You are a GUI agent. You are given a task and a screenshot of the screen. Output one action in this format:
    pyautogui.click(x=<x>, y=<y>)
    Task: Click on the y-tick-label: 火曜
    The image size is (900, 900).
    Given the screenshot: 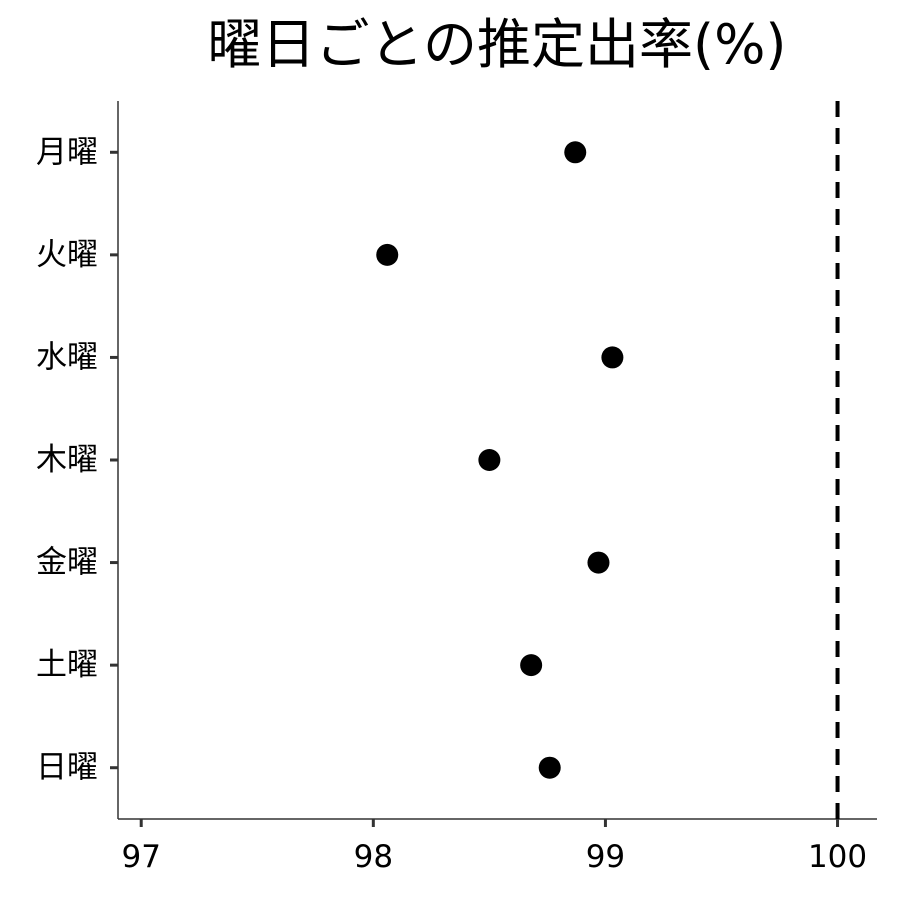 What is the action you would take?
    pyautogui.click(x=67, y=255)
    